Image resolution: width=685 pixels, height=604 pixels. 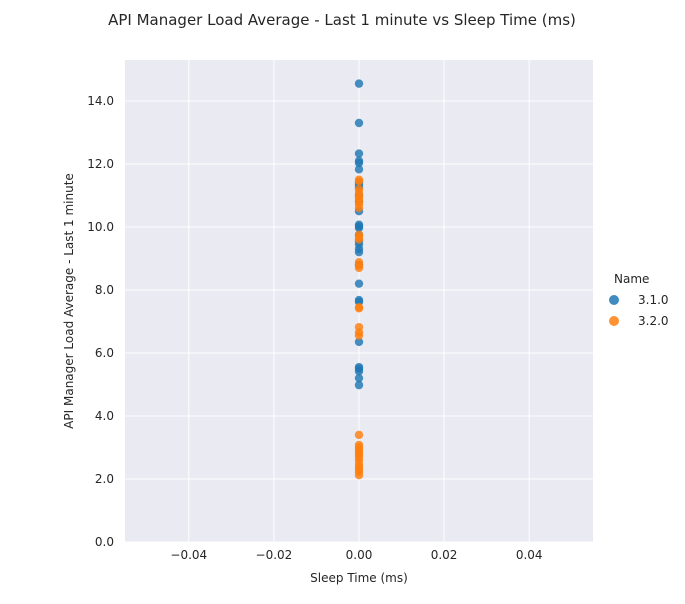 What do you see at coordinates (100, 164) in the screenshot?
I see `y-tick-label: 12.0` at bounding box center [100, 164].